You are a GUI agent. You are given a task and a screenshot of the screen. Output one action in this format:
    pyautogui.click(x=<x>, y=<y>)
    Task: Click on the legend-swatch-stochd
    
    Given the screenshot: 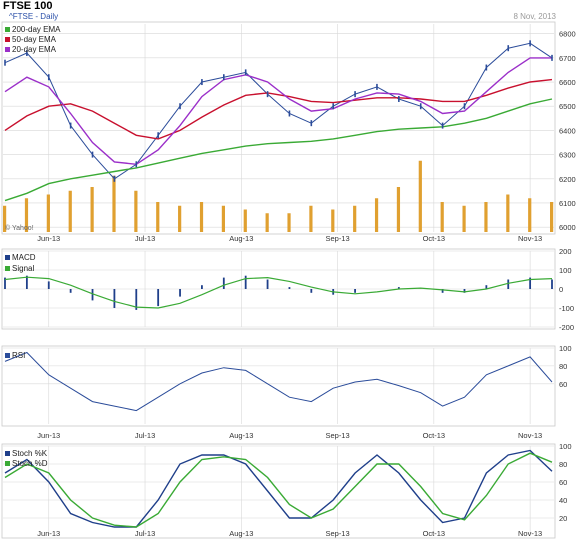 What is the action you would take?
    pyautogui.click(x=7, y=463)
    